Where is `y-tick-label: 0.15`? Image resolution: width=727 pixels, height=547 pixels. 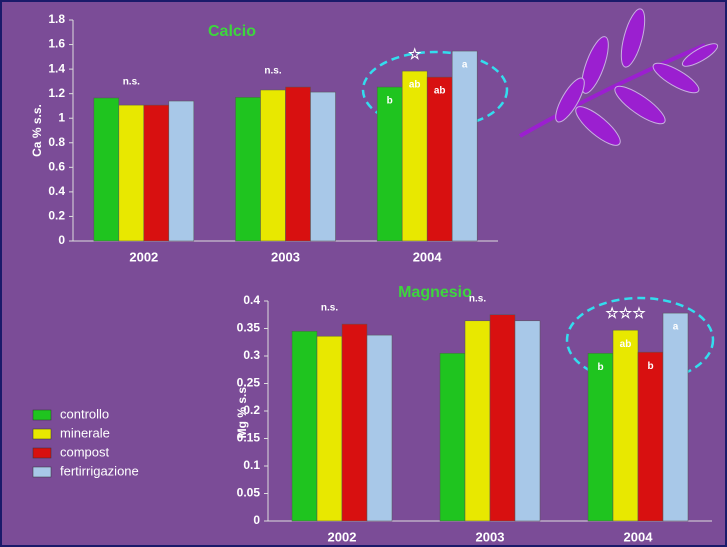
y-tick-label: 0.15 is located at coordinates (249, 438).